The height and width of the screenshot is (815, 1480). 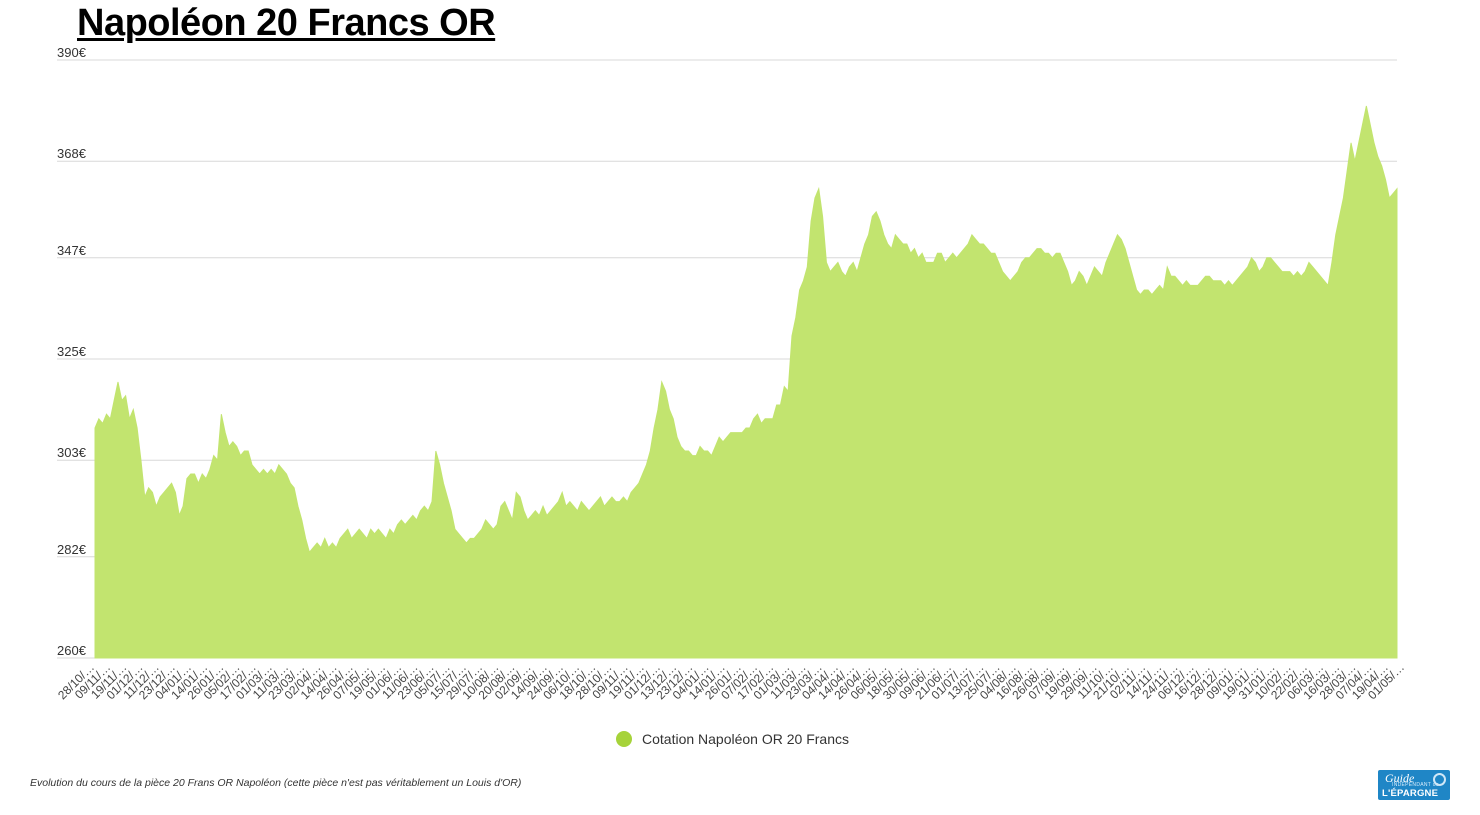 What do you see at coordinates (72, 452) in the screenshot?
I see `y-tick-label: 303€` at bounding box center [72, 452].